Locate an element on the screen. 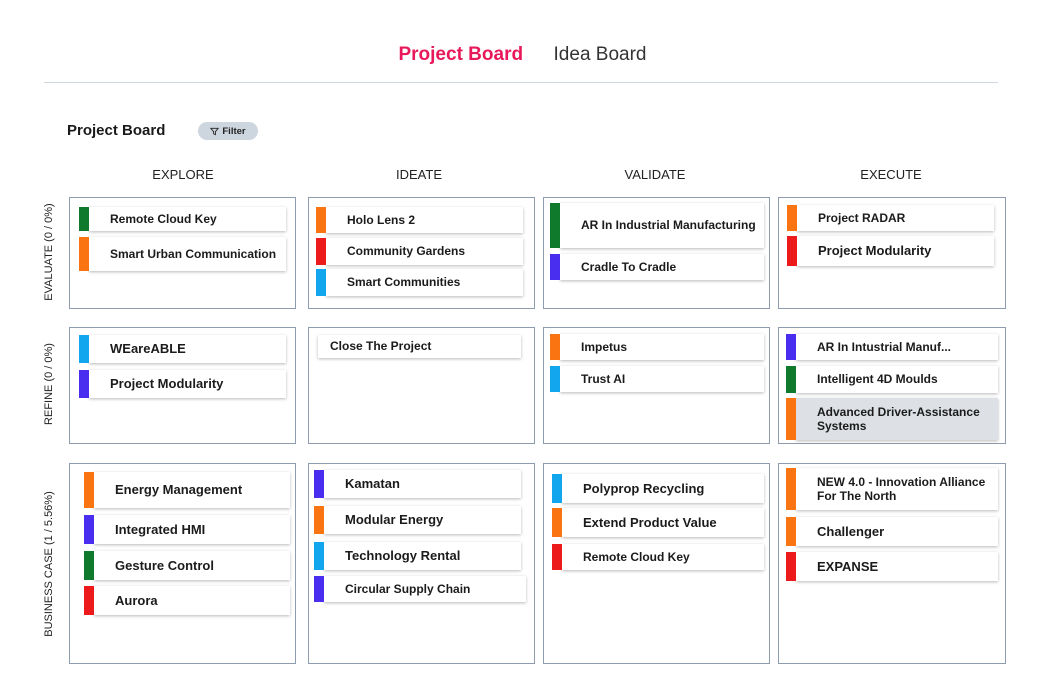 This screenshot has width=1045, height=693. project-card: Advanced Driver-Assistance Systems is located at coordinates (892, 419).